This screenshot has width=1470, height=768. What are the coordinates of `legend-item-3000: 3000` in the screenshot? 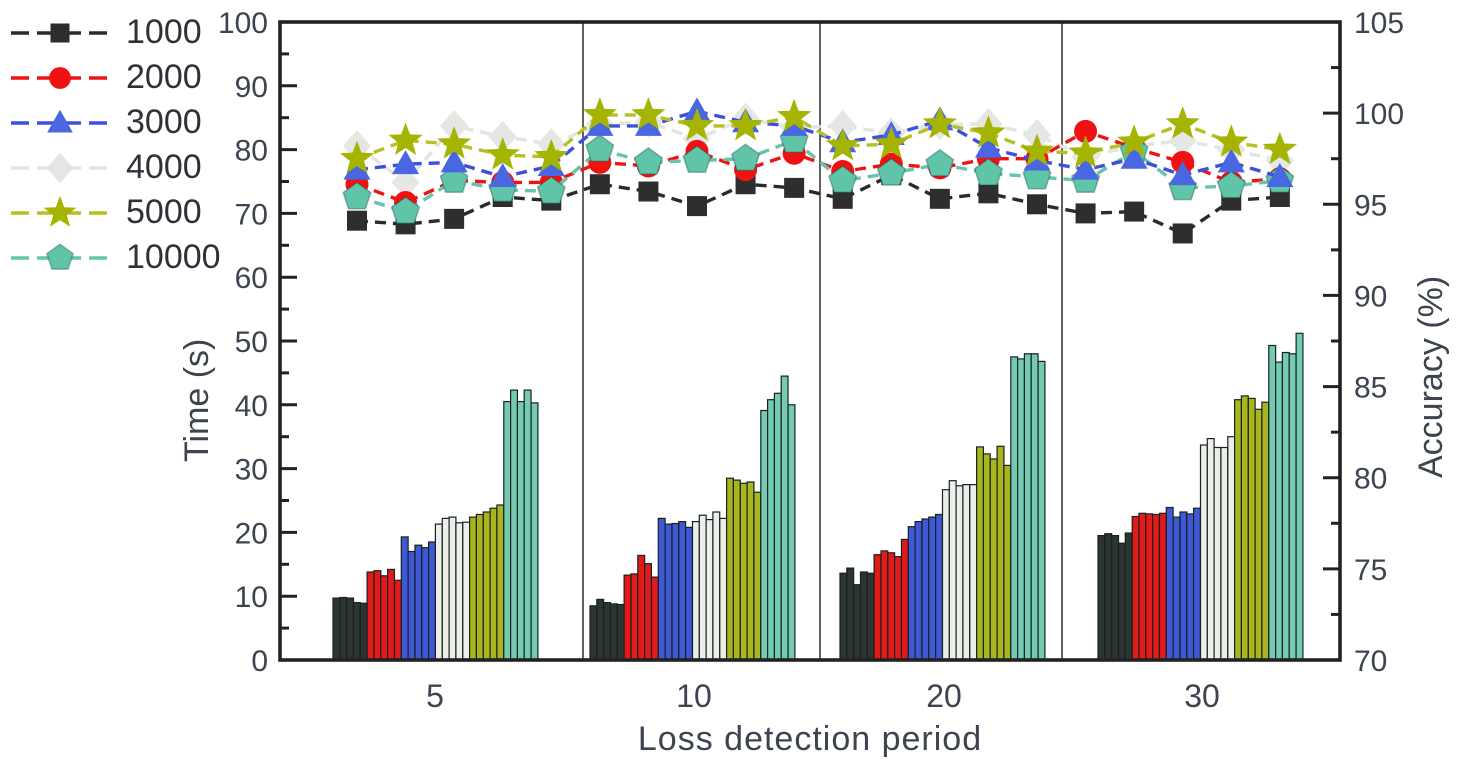 It's located at (114, 122).